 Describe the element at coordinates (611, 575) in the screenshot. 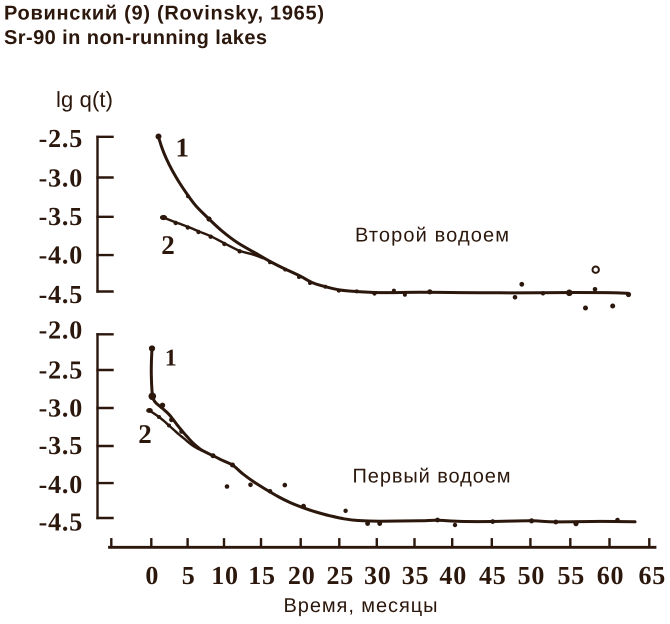

I see `svg-text: 60` at that location.